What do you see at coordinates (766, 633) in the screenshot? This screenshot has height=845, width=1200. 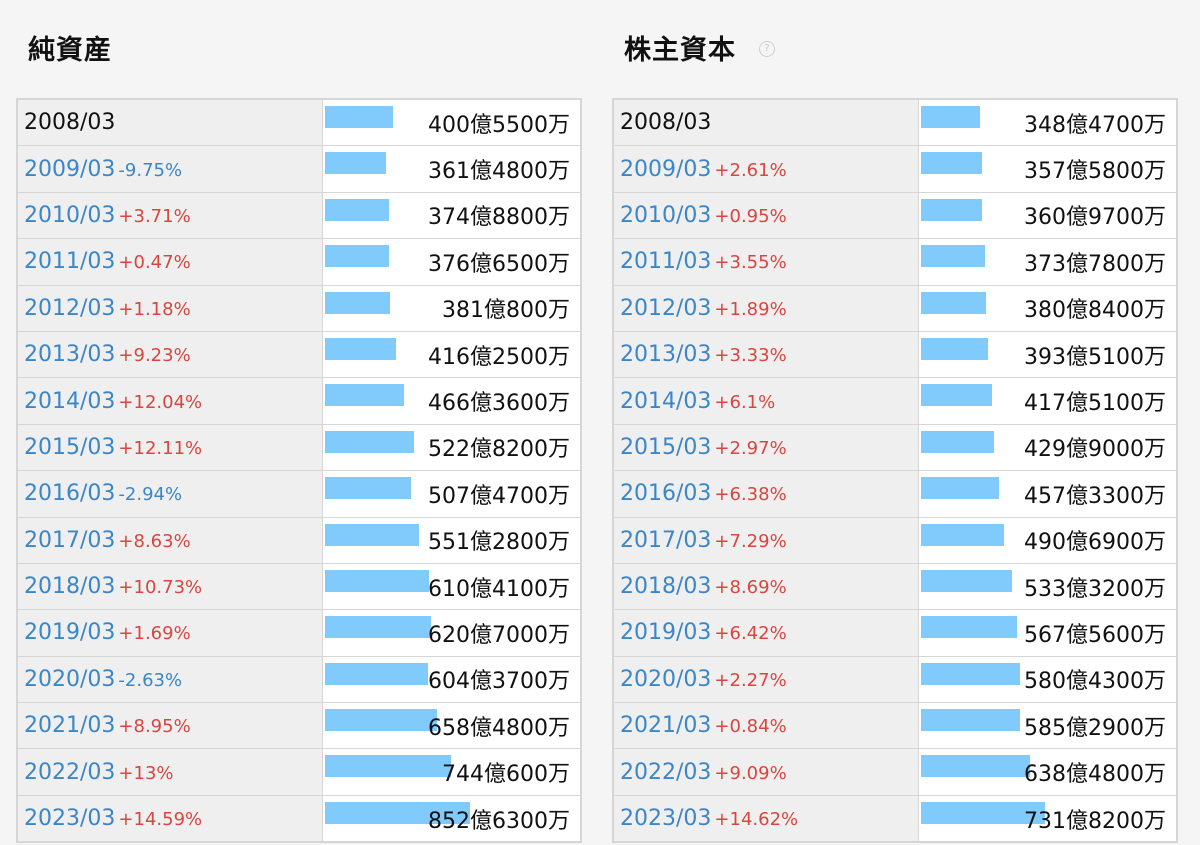 I see `period-cell: 2019/03 +6.42%` at bounding box center [766, 633].